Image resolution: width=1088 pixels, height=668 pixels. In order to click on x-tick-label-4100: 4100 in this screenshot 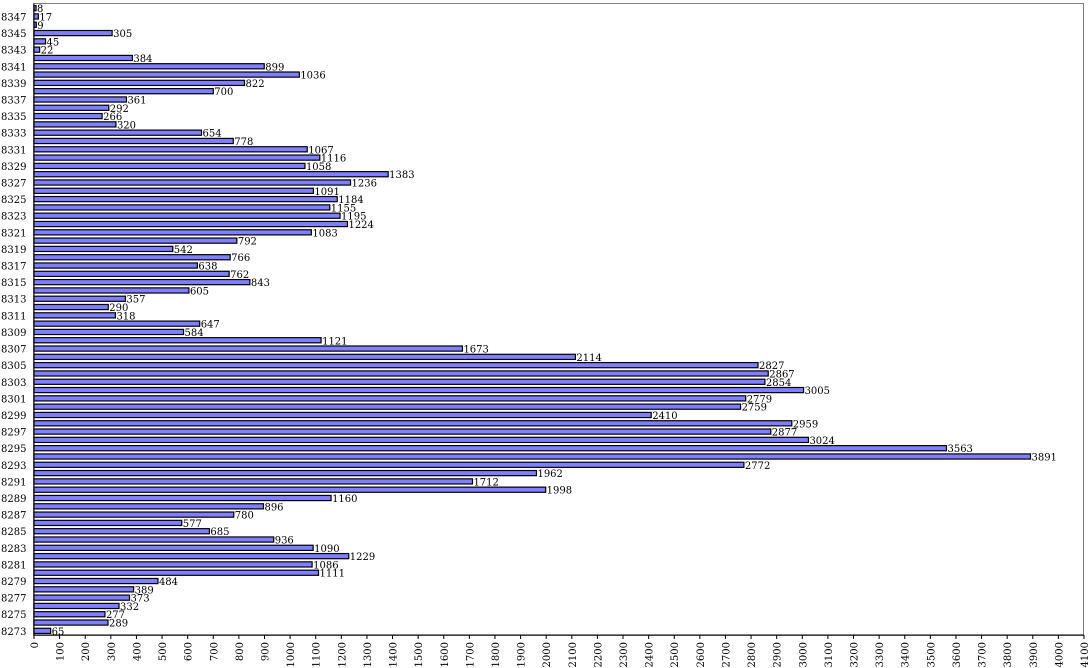, I will do `click(1084, 654)`.